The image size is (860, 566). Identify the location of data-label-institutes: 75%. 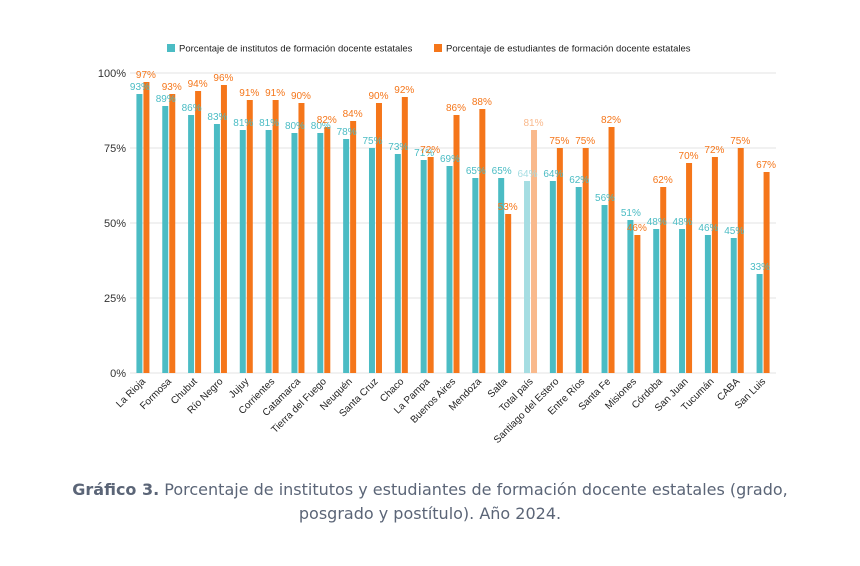
(372, 141).